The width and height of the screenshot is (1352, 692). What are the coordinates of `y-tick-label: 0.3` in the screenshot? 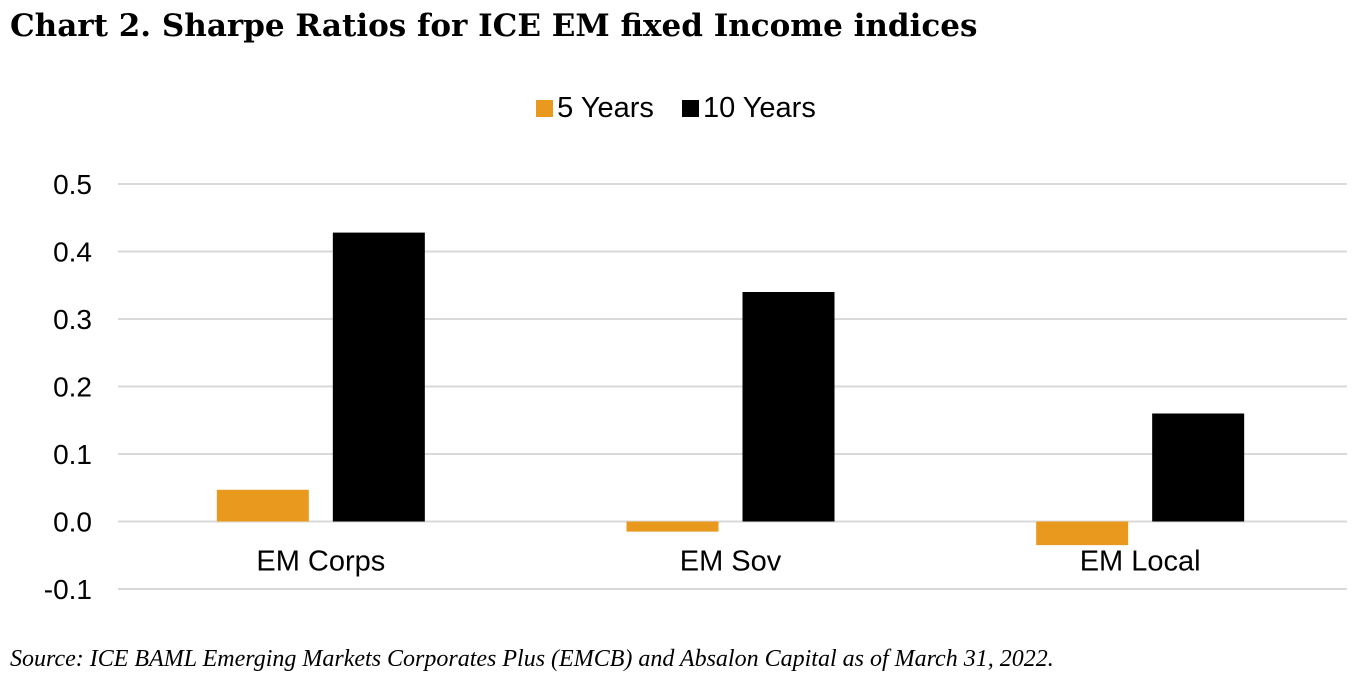 It's located at (72, 319).